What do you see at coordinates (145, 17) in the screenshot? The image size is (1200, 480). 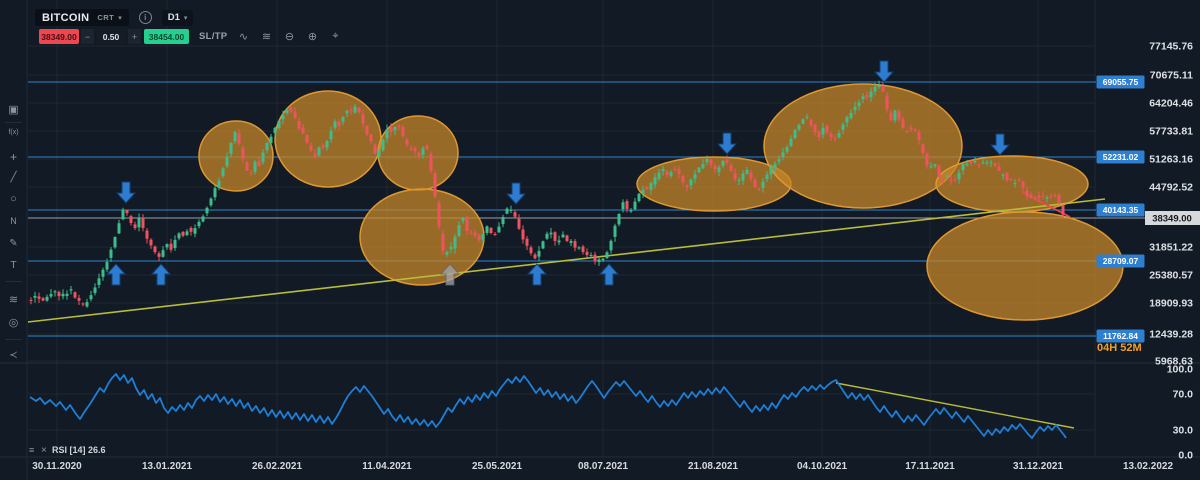 I see `info-icon: i` at bounding box center [145, 17].